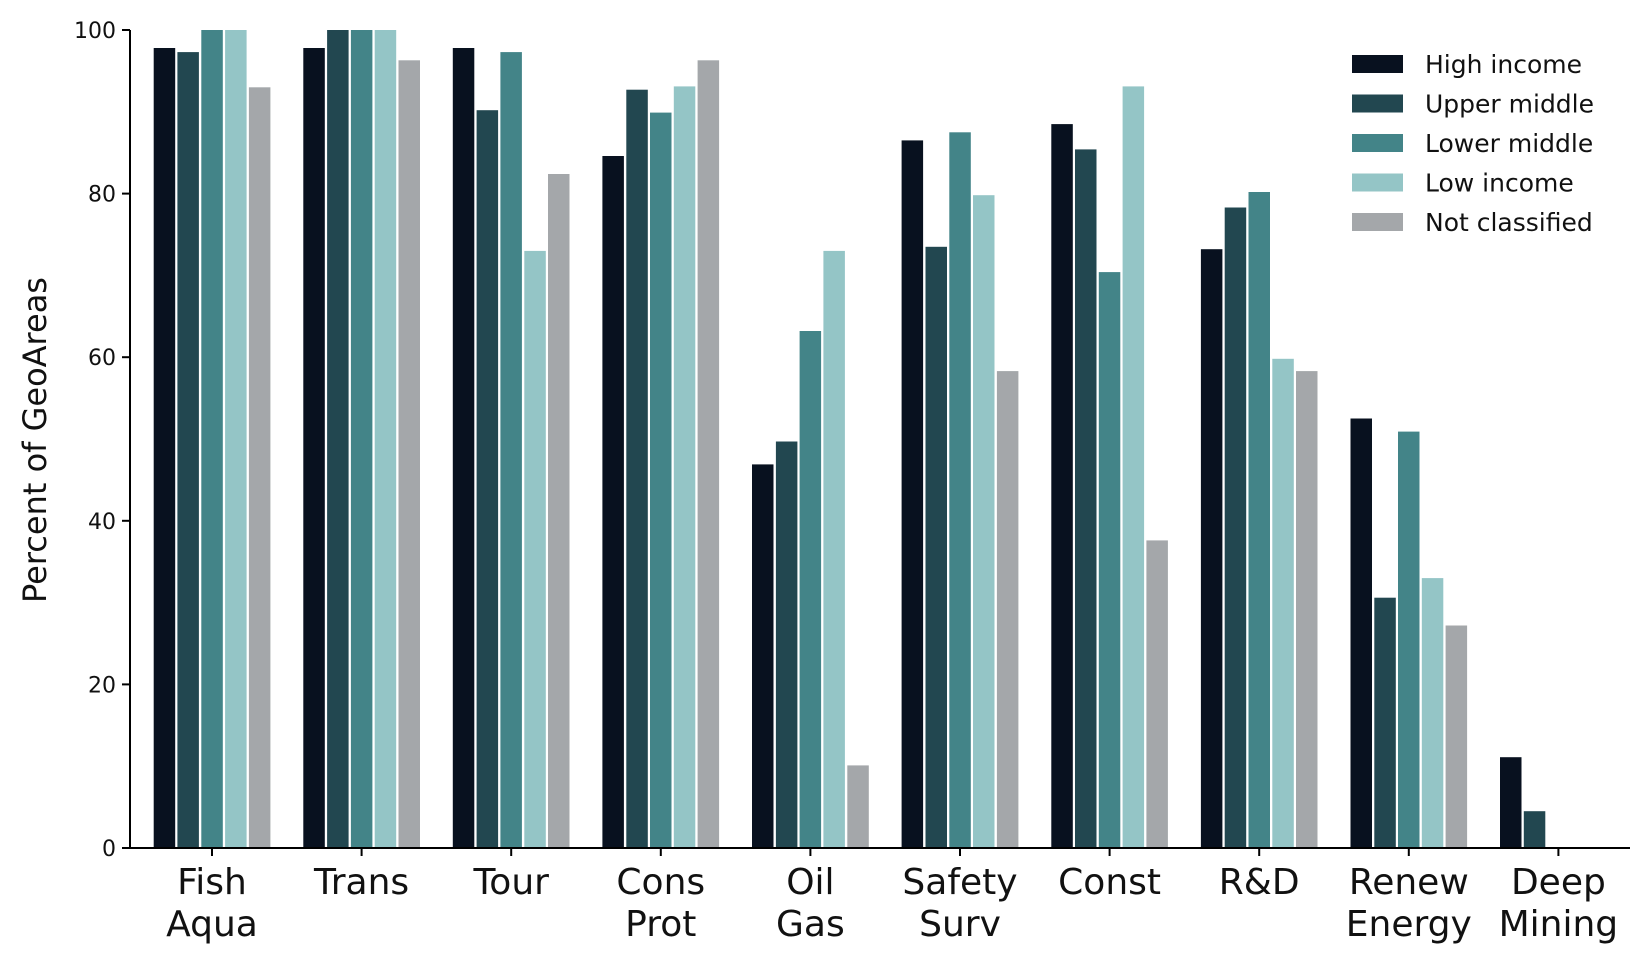  Describe the element at coordinates (1509, 222) in the screenshot. I see `legend-label: Not classified` at that location.